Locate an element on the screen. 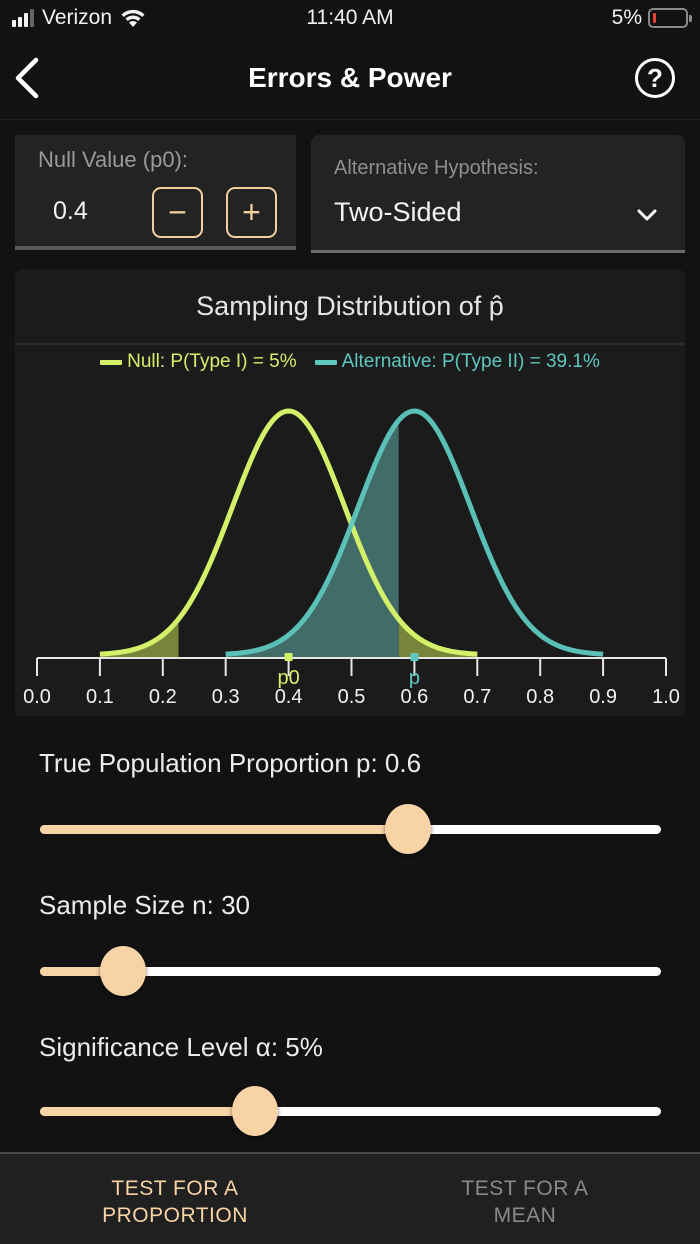 The image size is (700, 1244). page-title: Errors & Power is located at coordinates (350, 77).